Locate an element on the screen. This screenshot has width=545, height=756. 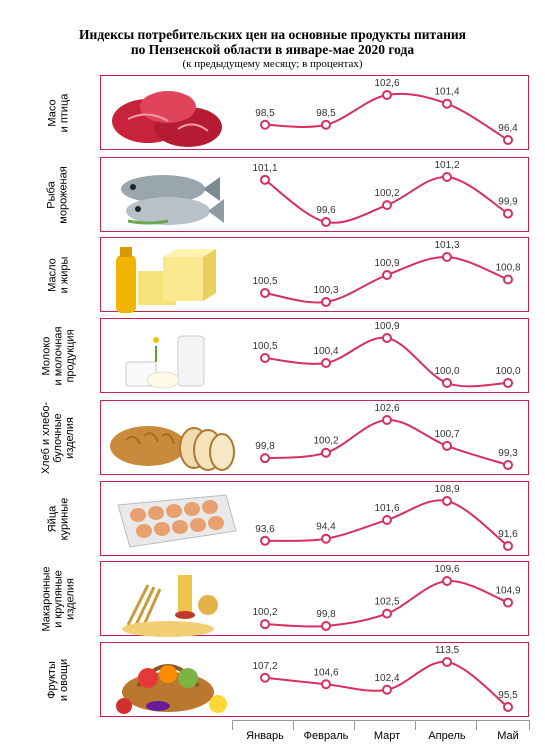
category-label: Хлеб и хлебо- булочные изделия is located at coordinates (58, 437).